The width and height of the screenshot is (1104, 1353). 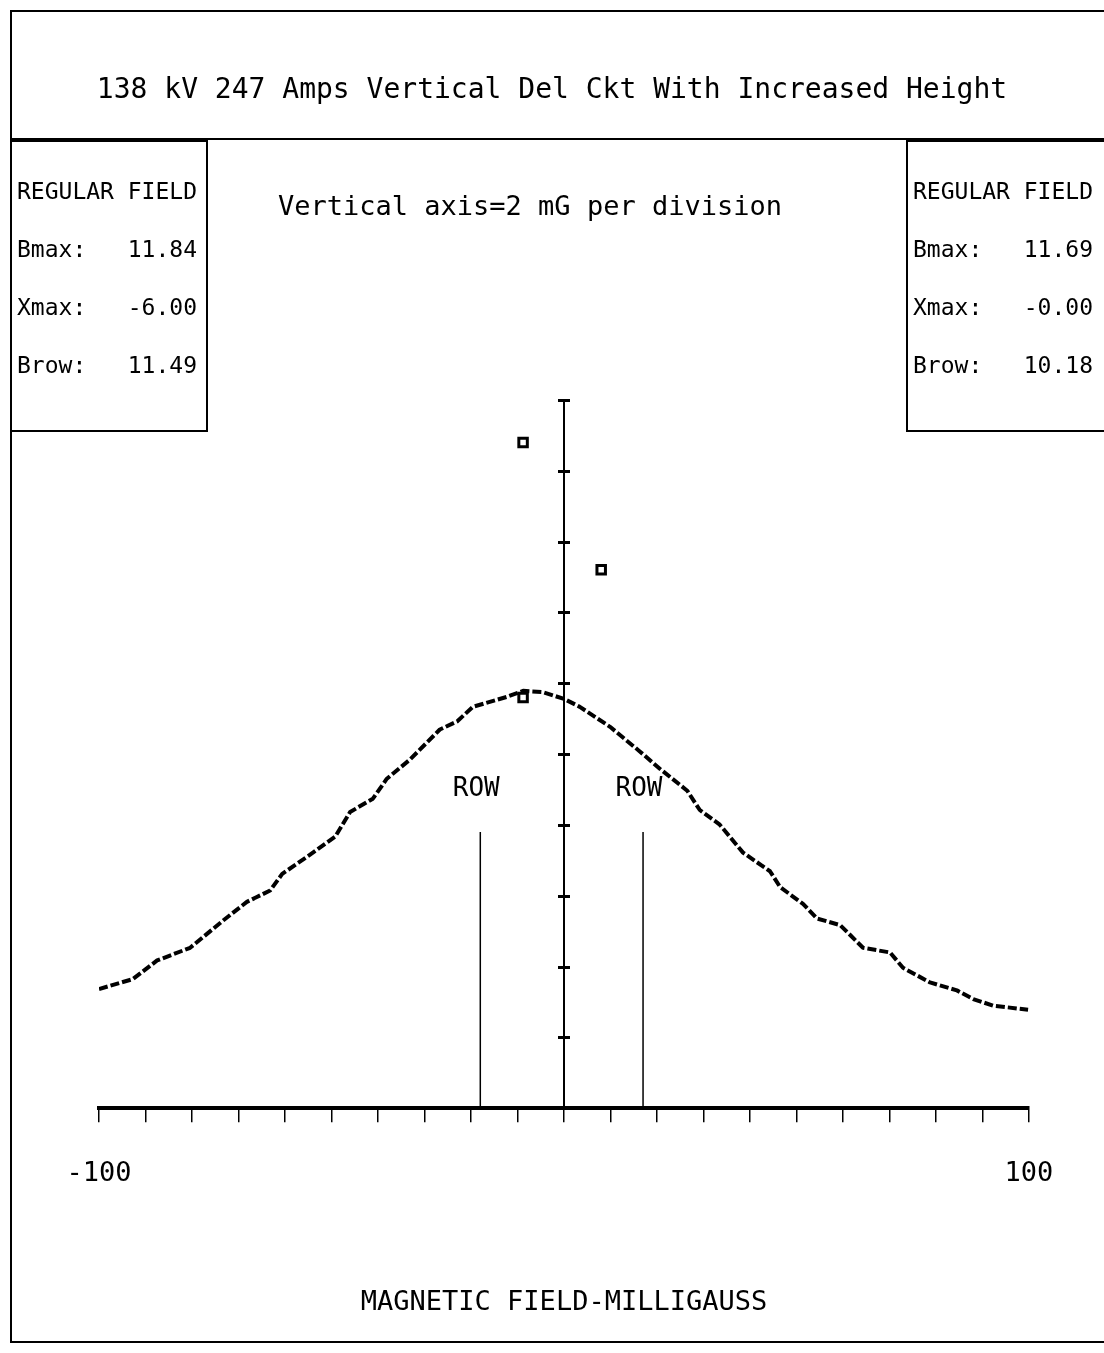 What do you see at coordinates (99, 1172) in the screenshot?
I see `x-tick-label: -100` at bounding box center [99, 1172].